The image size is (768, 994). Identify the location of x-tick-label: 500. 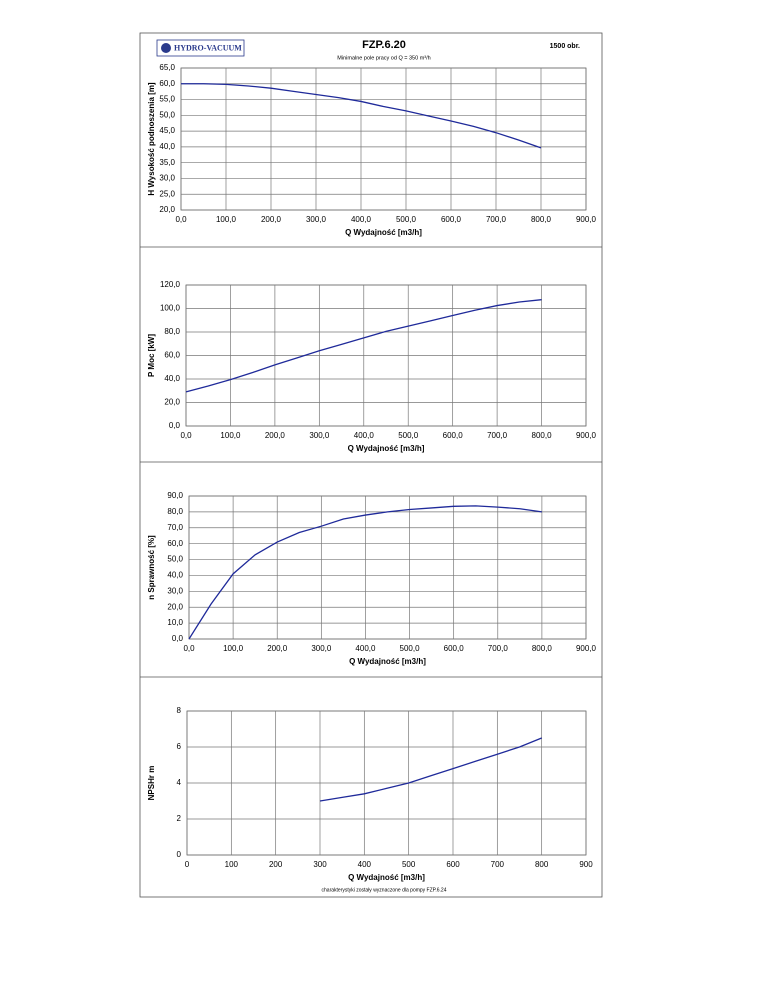
(409, 864).